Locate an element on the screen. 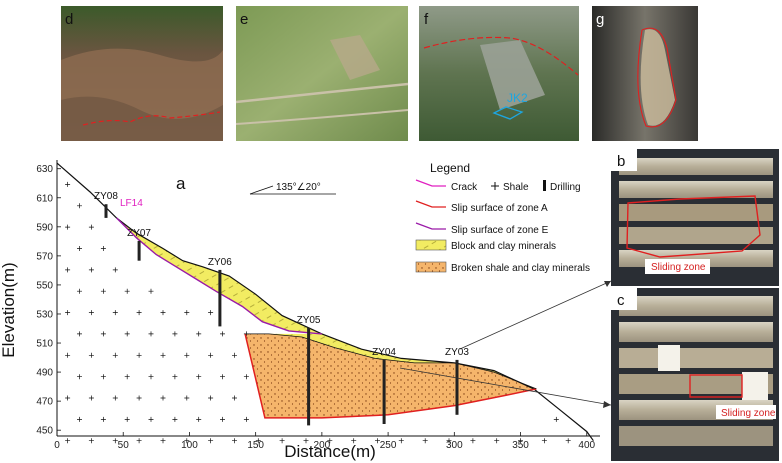 Image resolution: width=782 pixels, height=463 pixels. y-tick-label: 450 is located at coordinates (44, 431).